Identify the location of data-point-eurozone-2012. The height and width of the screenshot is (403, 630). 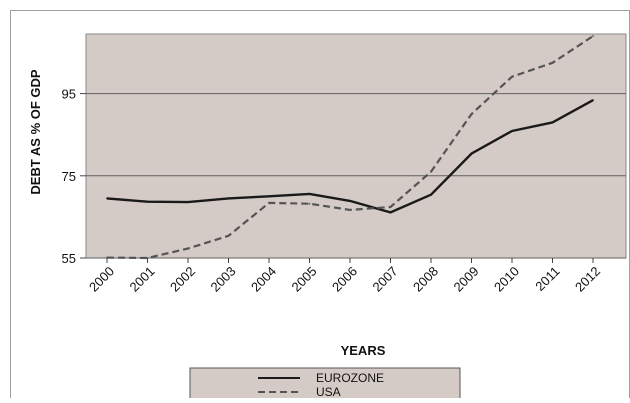
(593, 100).